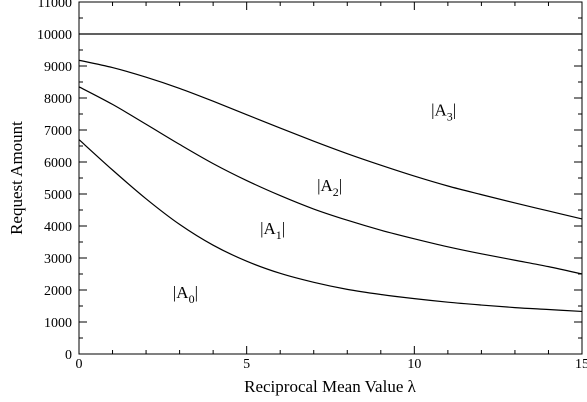  I want to click on y-tick-label: 3000, so click(58, 259).